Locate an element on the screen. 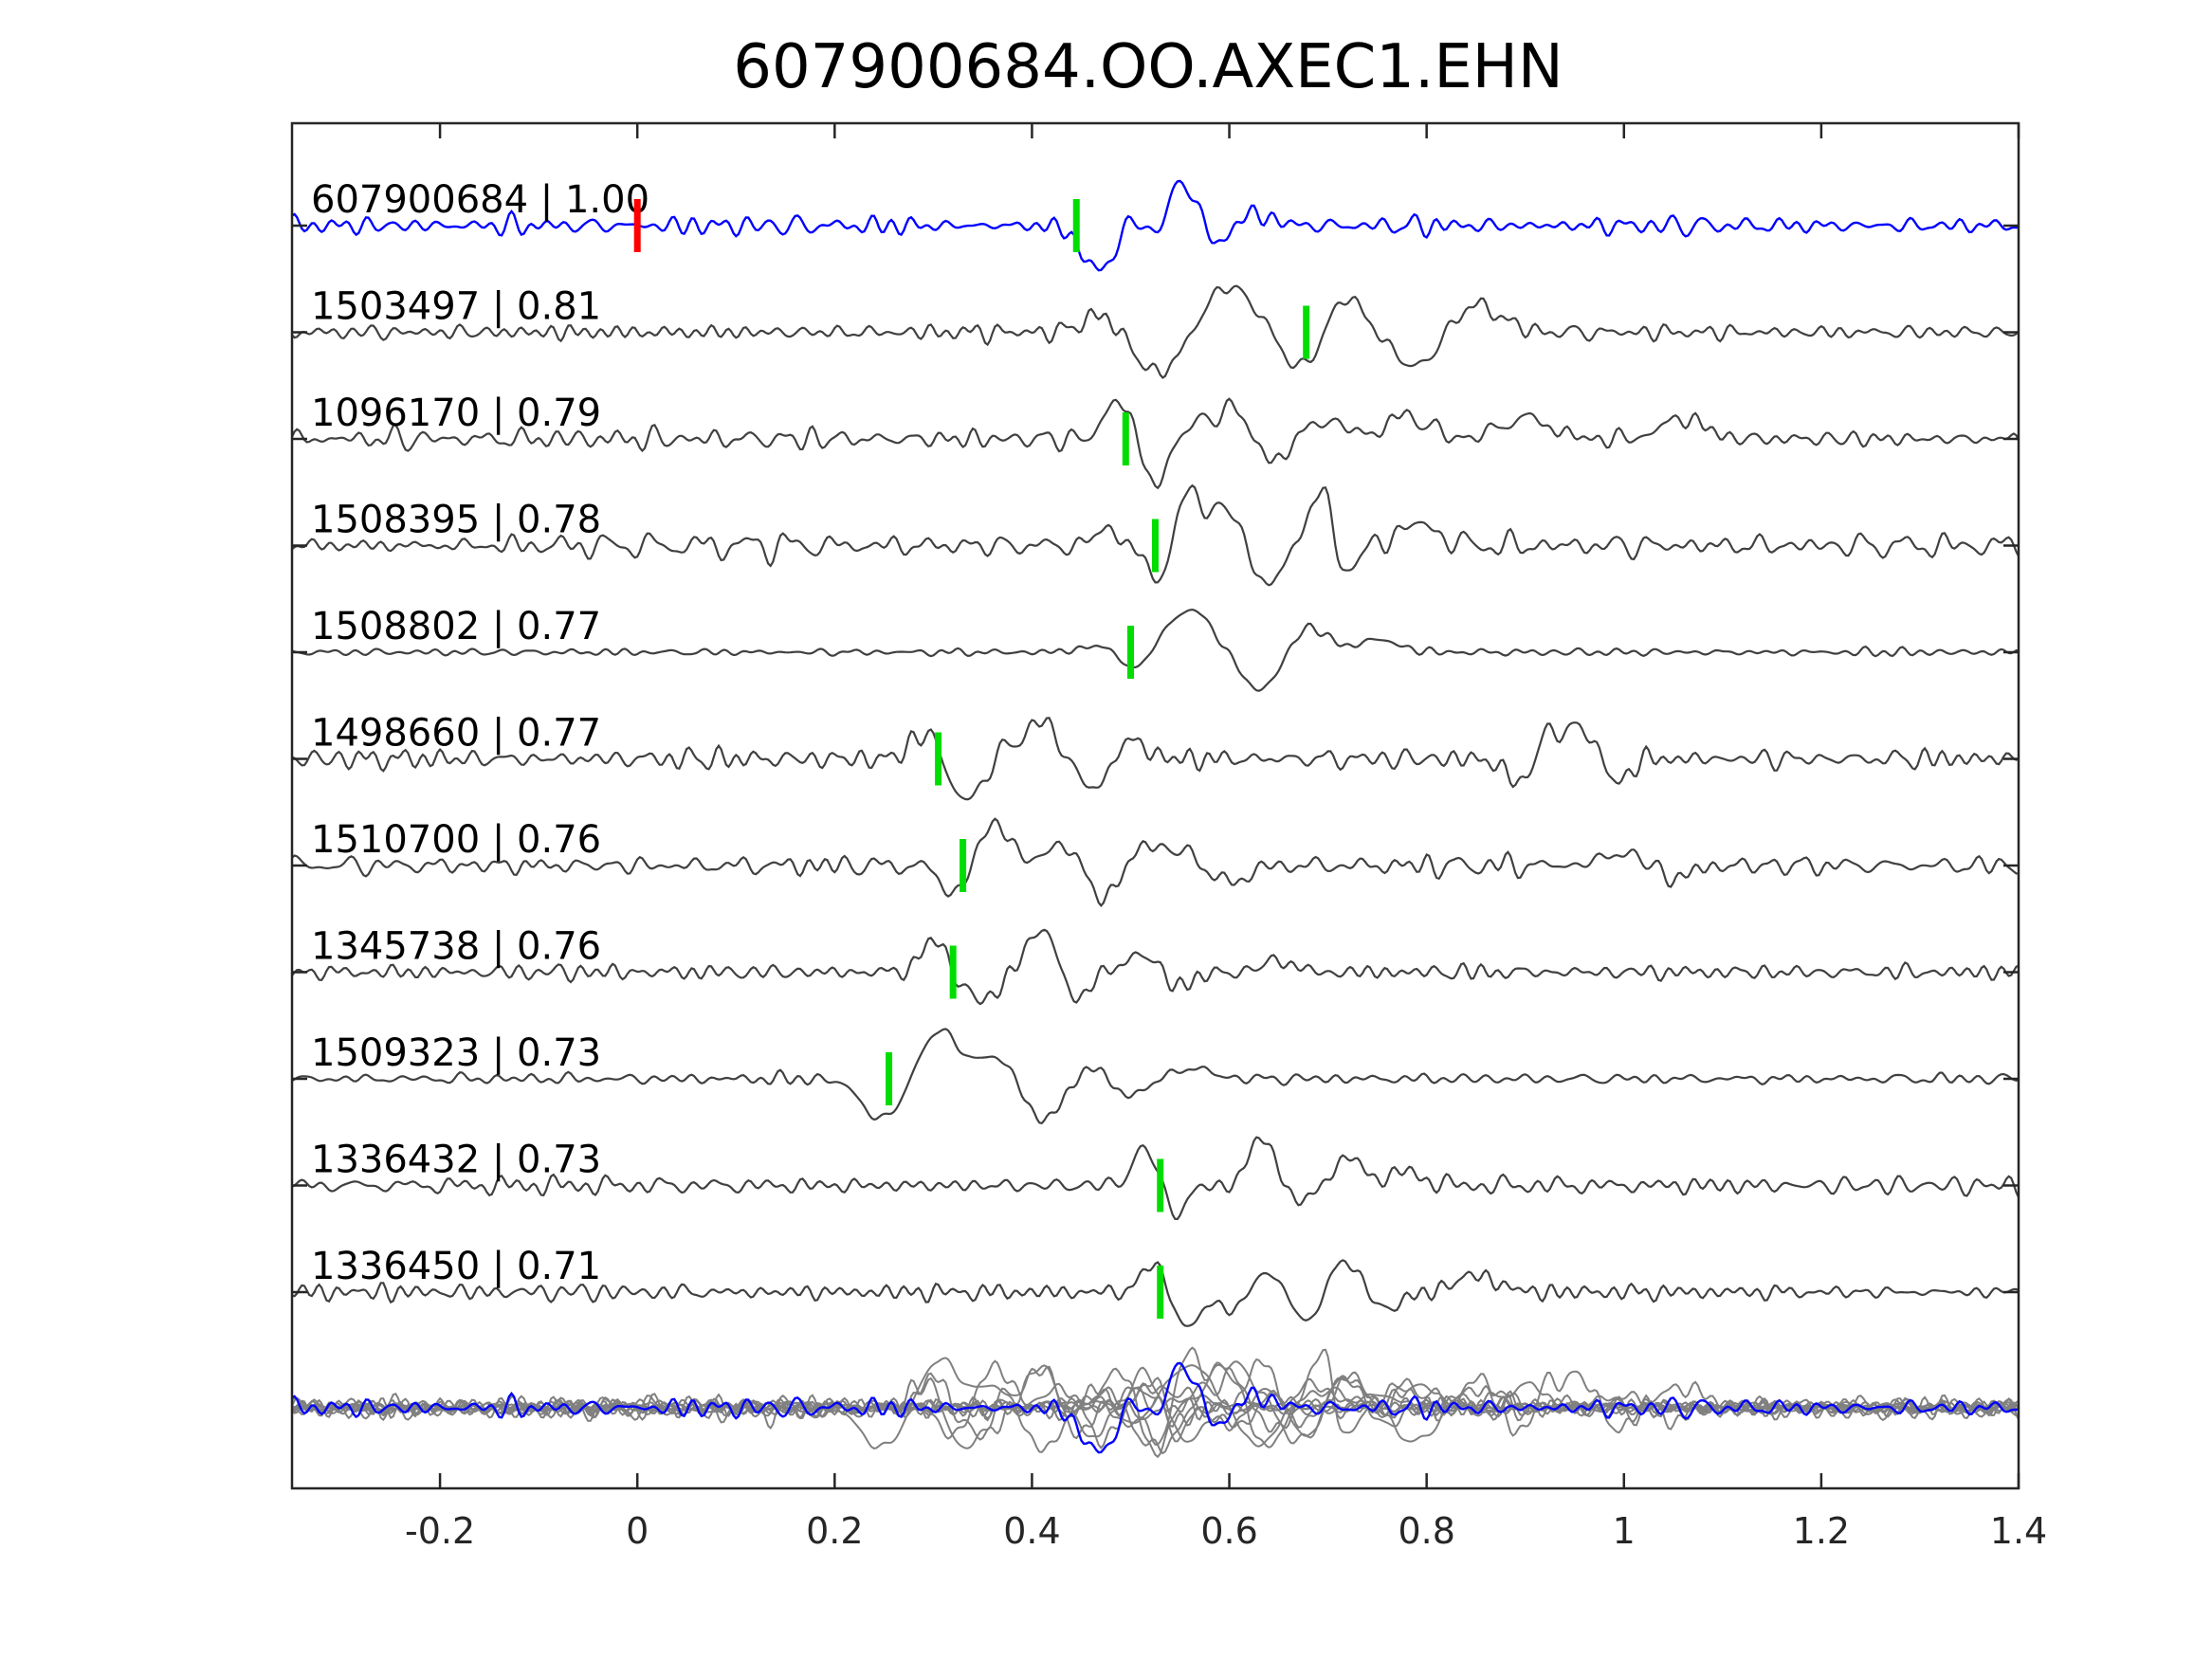 The width and height of the screenshot is (2212, 1659). trace-row: 1345738 | 0.76 is located at coordinates (1155, 965).